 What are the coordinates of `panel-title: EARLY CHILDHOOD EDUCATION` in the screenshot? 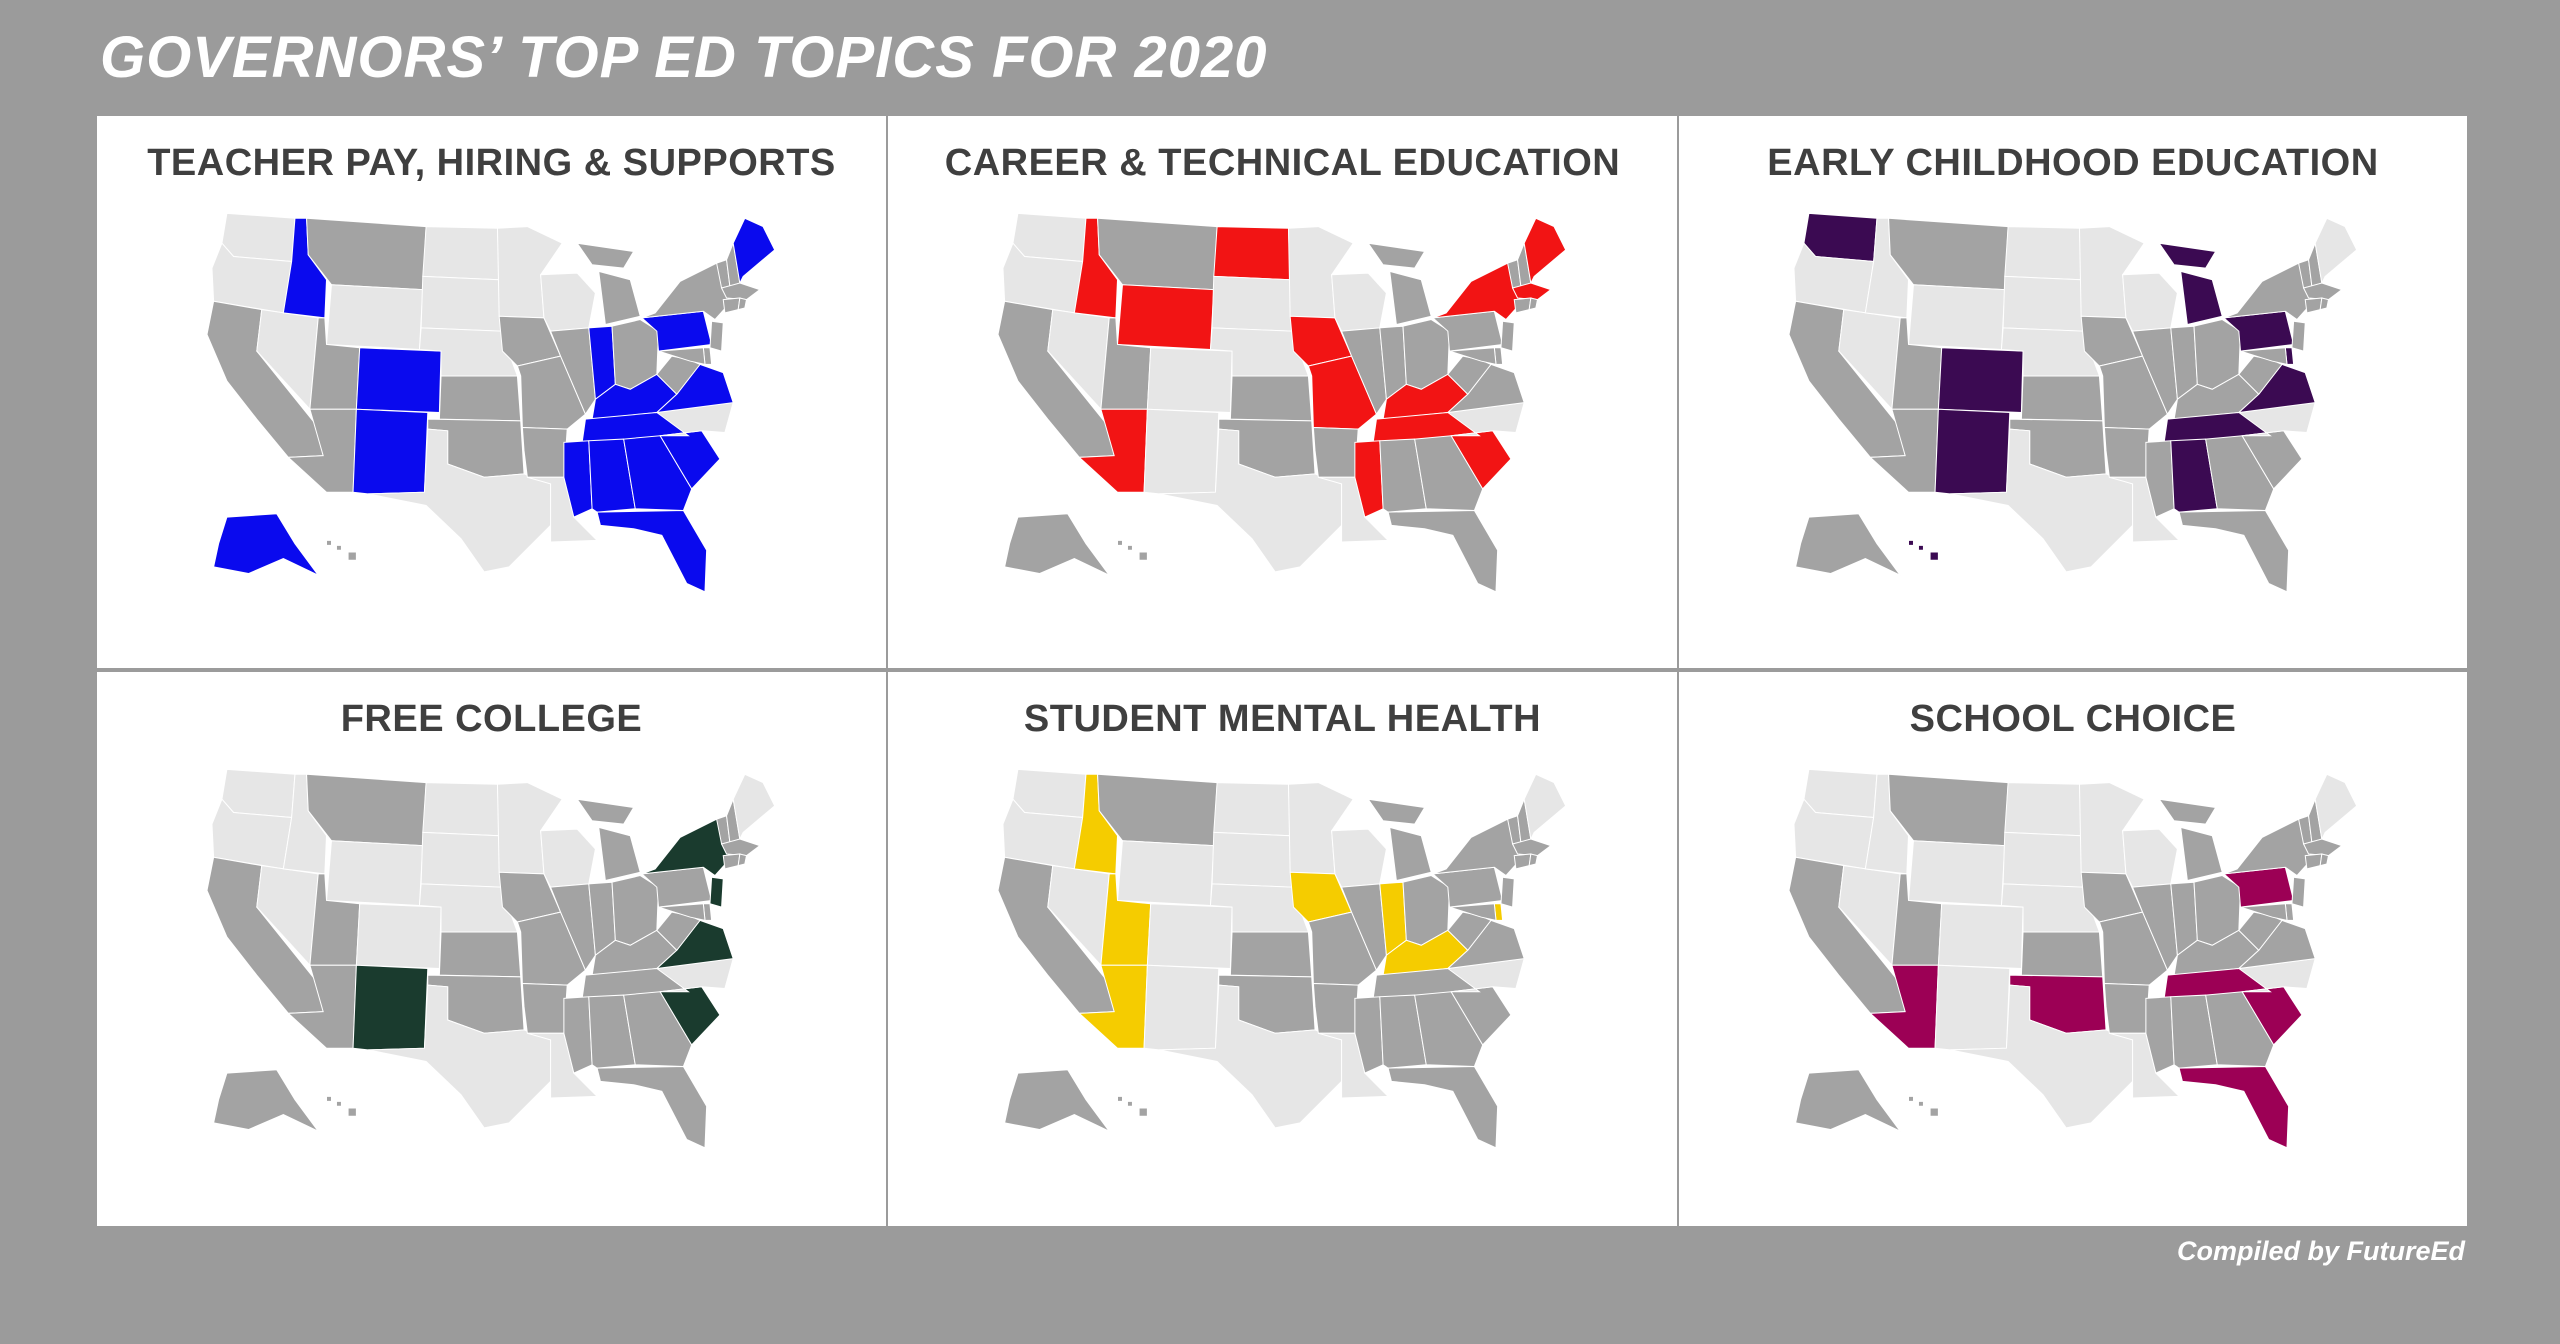 It's located at (2073, 163).